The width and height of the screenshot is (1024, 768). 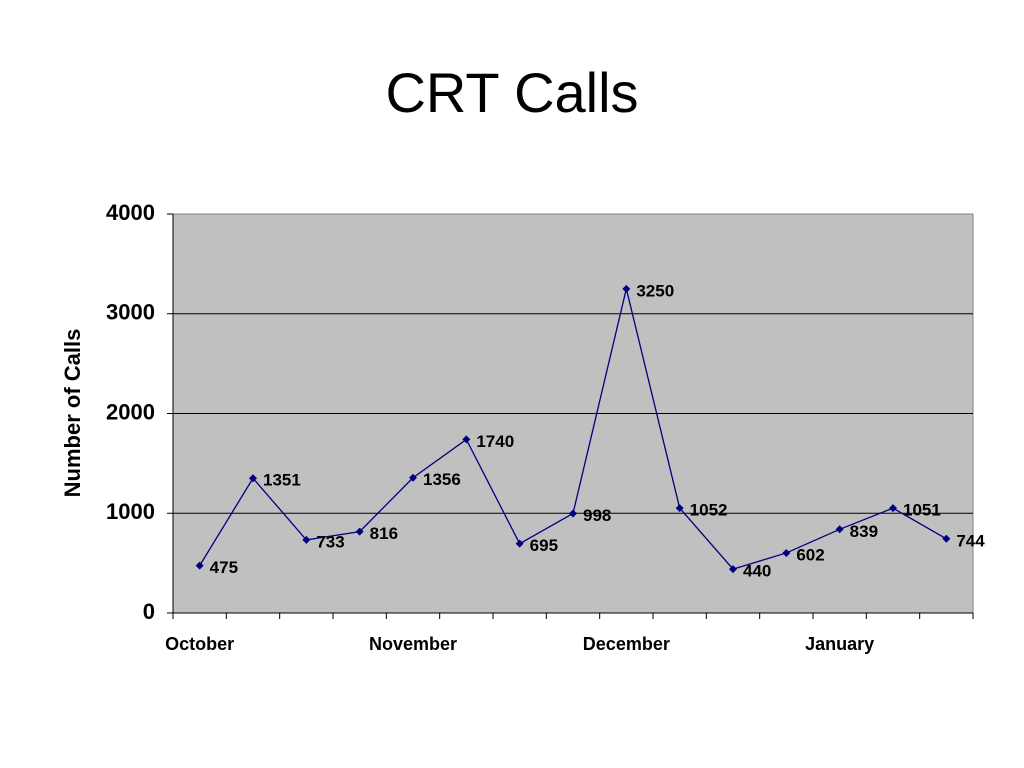 I want to click on data-label: 839, so click(x=864, y=531).